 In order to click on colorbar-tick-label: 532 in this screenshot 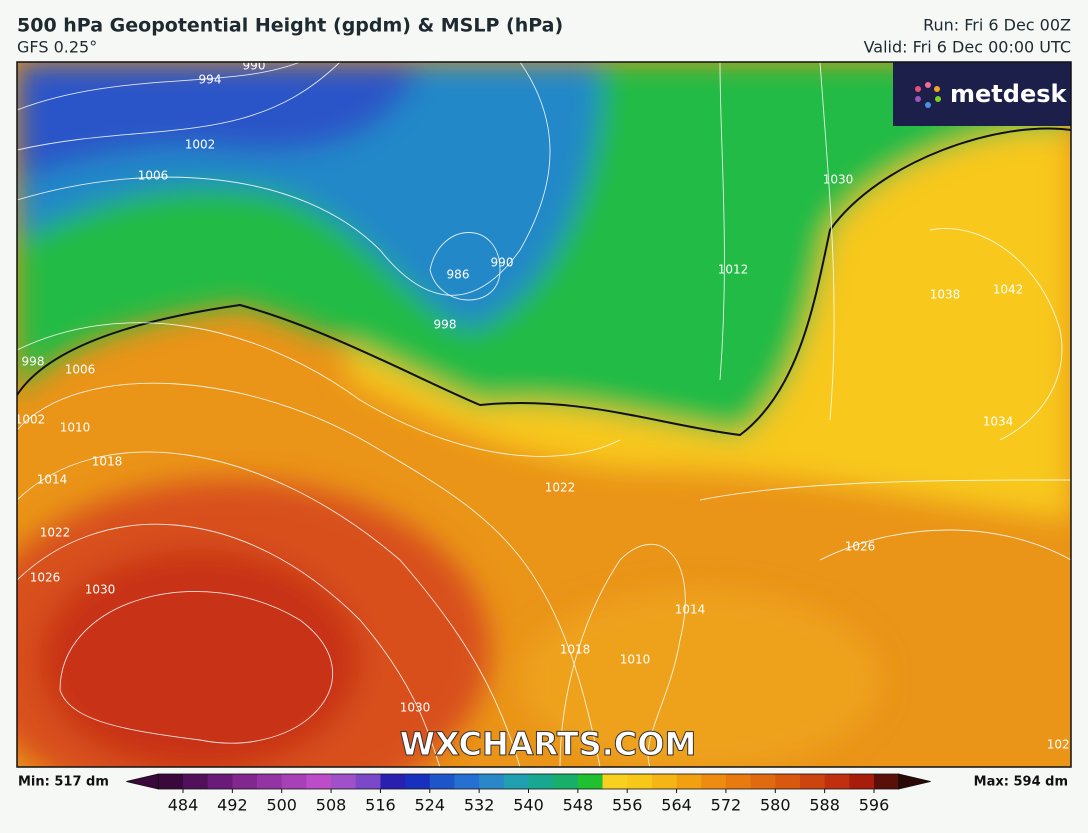, I will do `click(479, 805)`.